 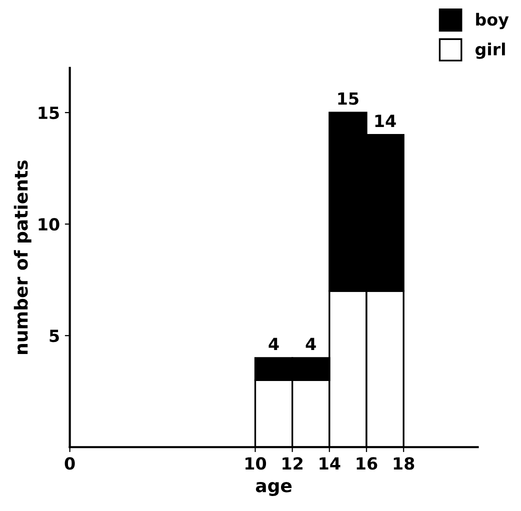 I want to click on x-tick-label: 14, so click(x=330, y=463).